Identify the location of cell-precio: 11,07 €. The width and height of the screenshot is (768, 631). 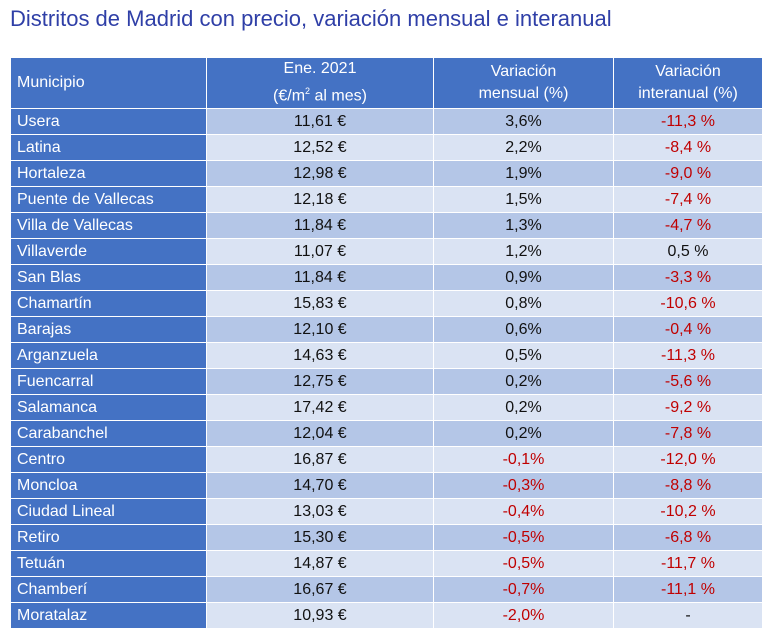
(320, 251).